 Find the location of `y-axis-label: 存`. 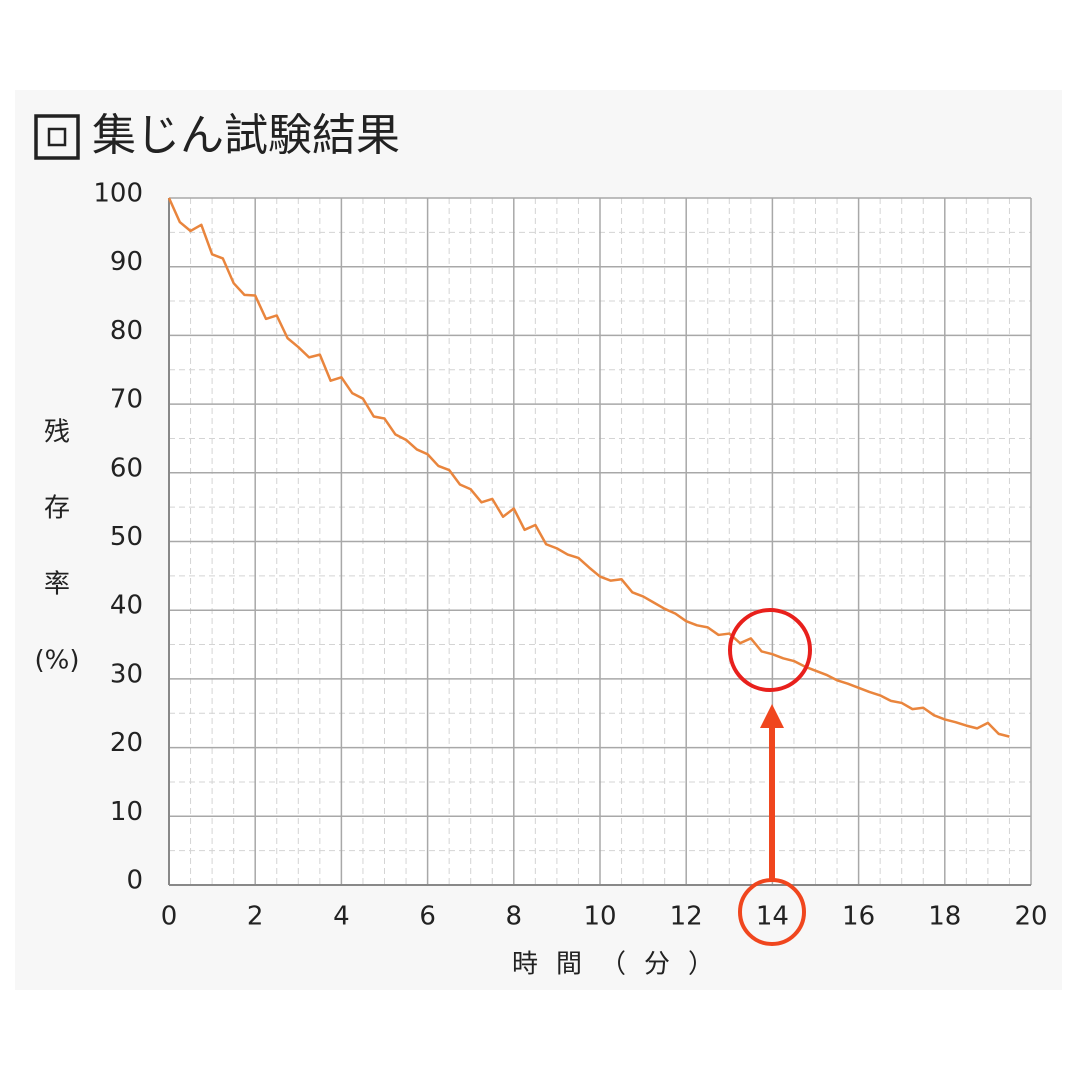

y-axis-label: 存 is located at coordinates (57, 509).